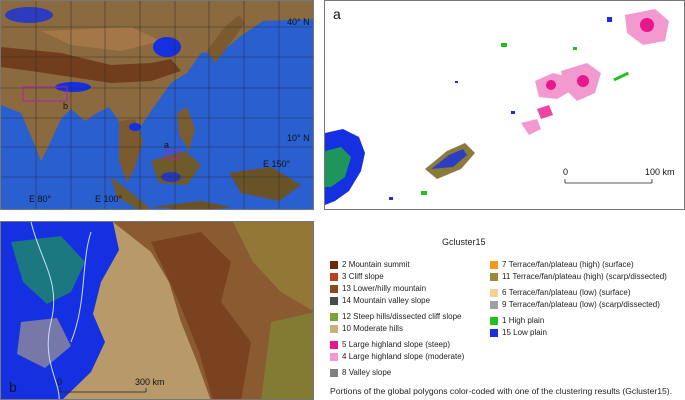 This screenshot has height=400, width=685. What do you see at coordinates (366, 328) in the screenshot?
I see `legend-item: 10 Moderate hills` at bounding box center [366, 328].